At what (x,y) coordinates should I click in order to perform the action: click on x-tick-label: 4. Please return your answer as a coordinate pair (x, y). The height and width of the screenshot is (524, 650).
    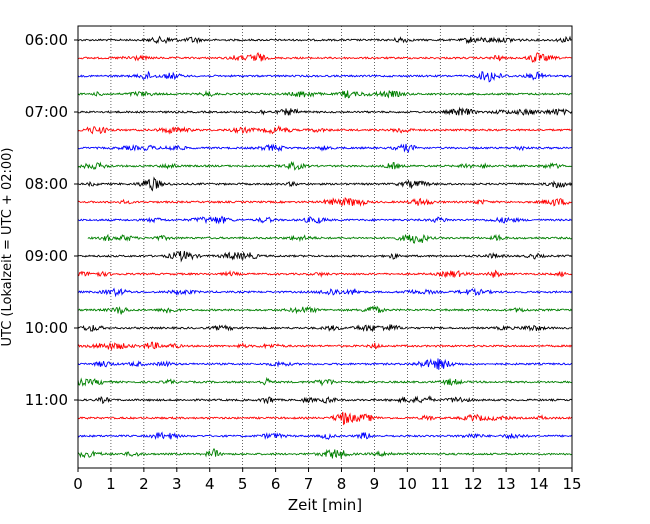
    Looking at the image, I should click on (210, 484).